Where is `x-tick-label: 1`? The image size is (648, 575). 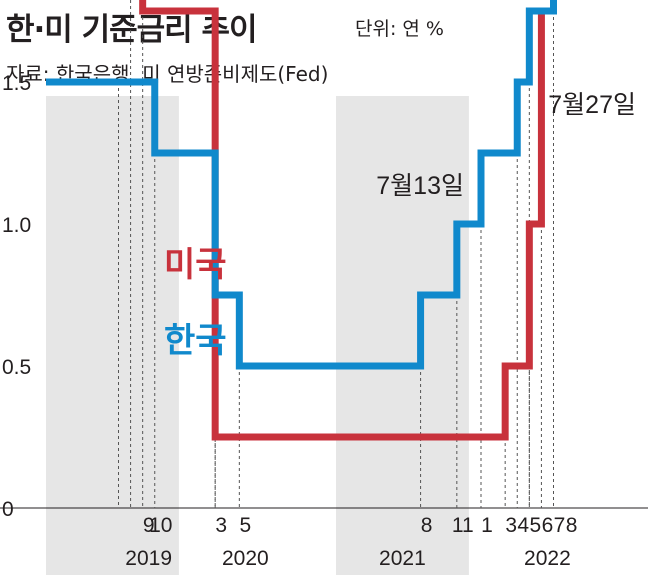 x-tick-label: 1 is located at coordinates (487, 525).